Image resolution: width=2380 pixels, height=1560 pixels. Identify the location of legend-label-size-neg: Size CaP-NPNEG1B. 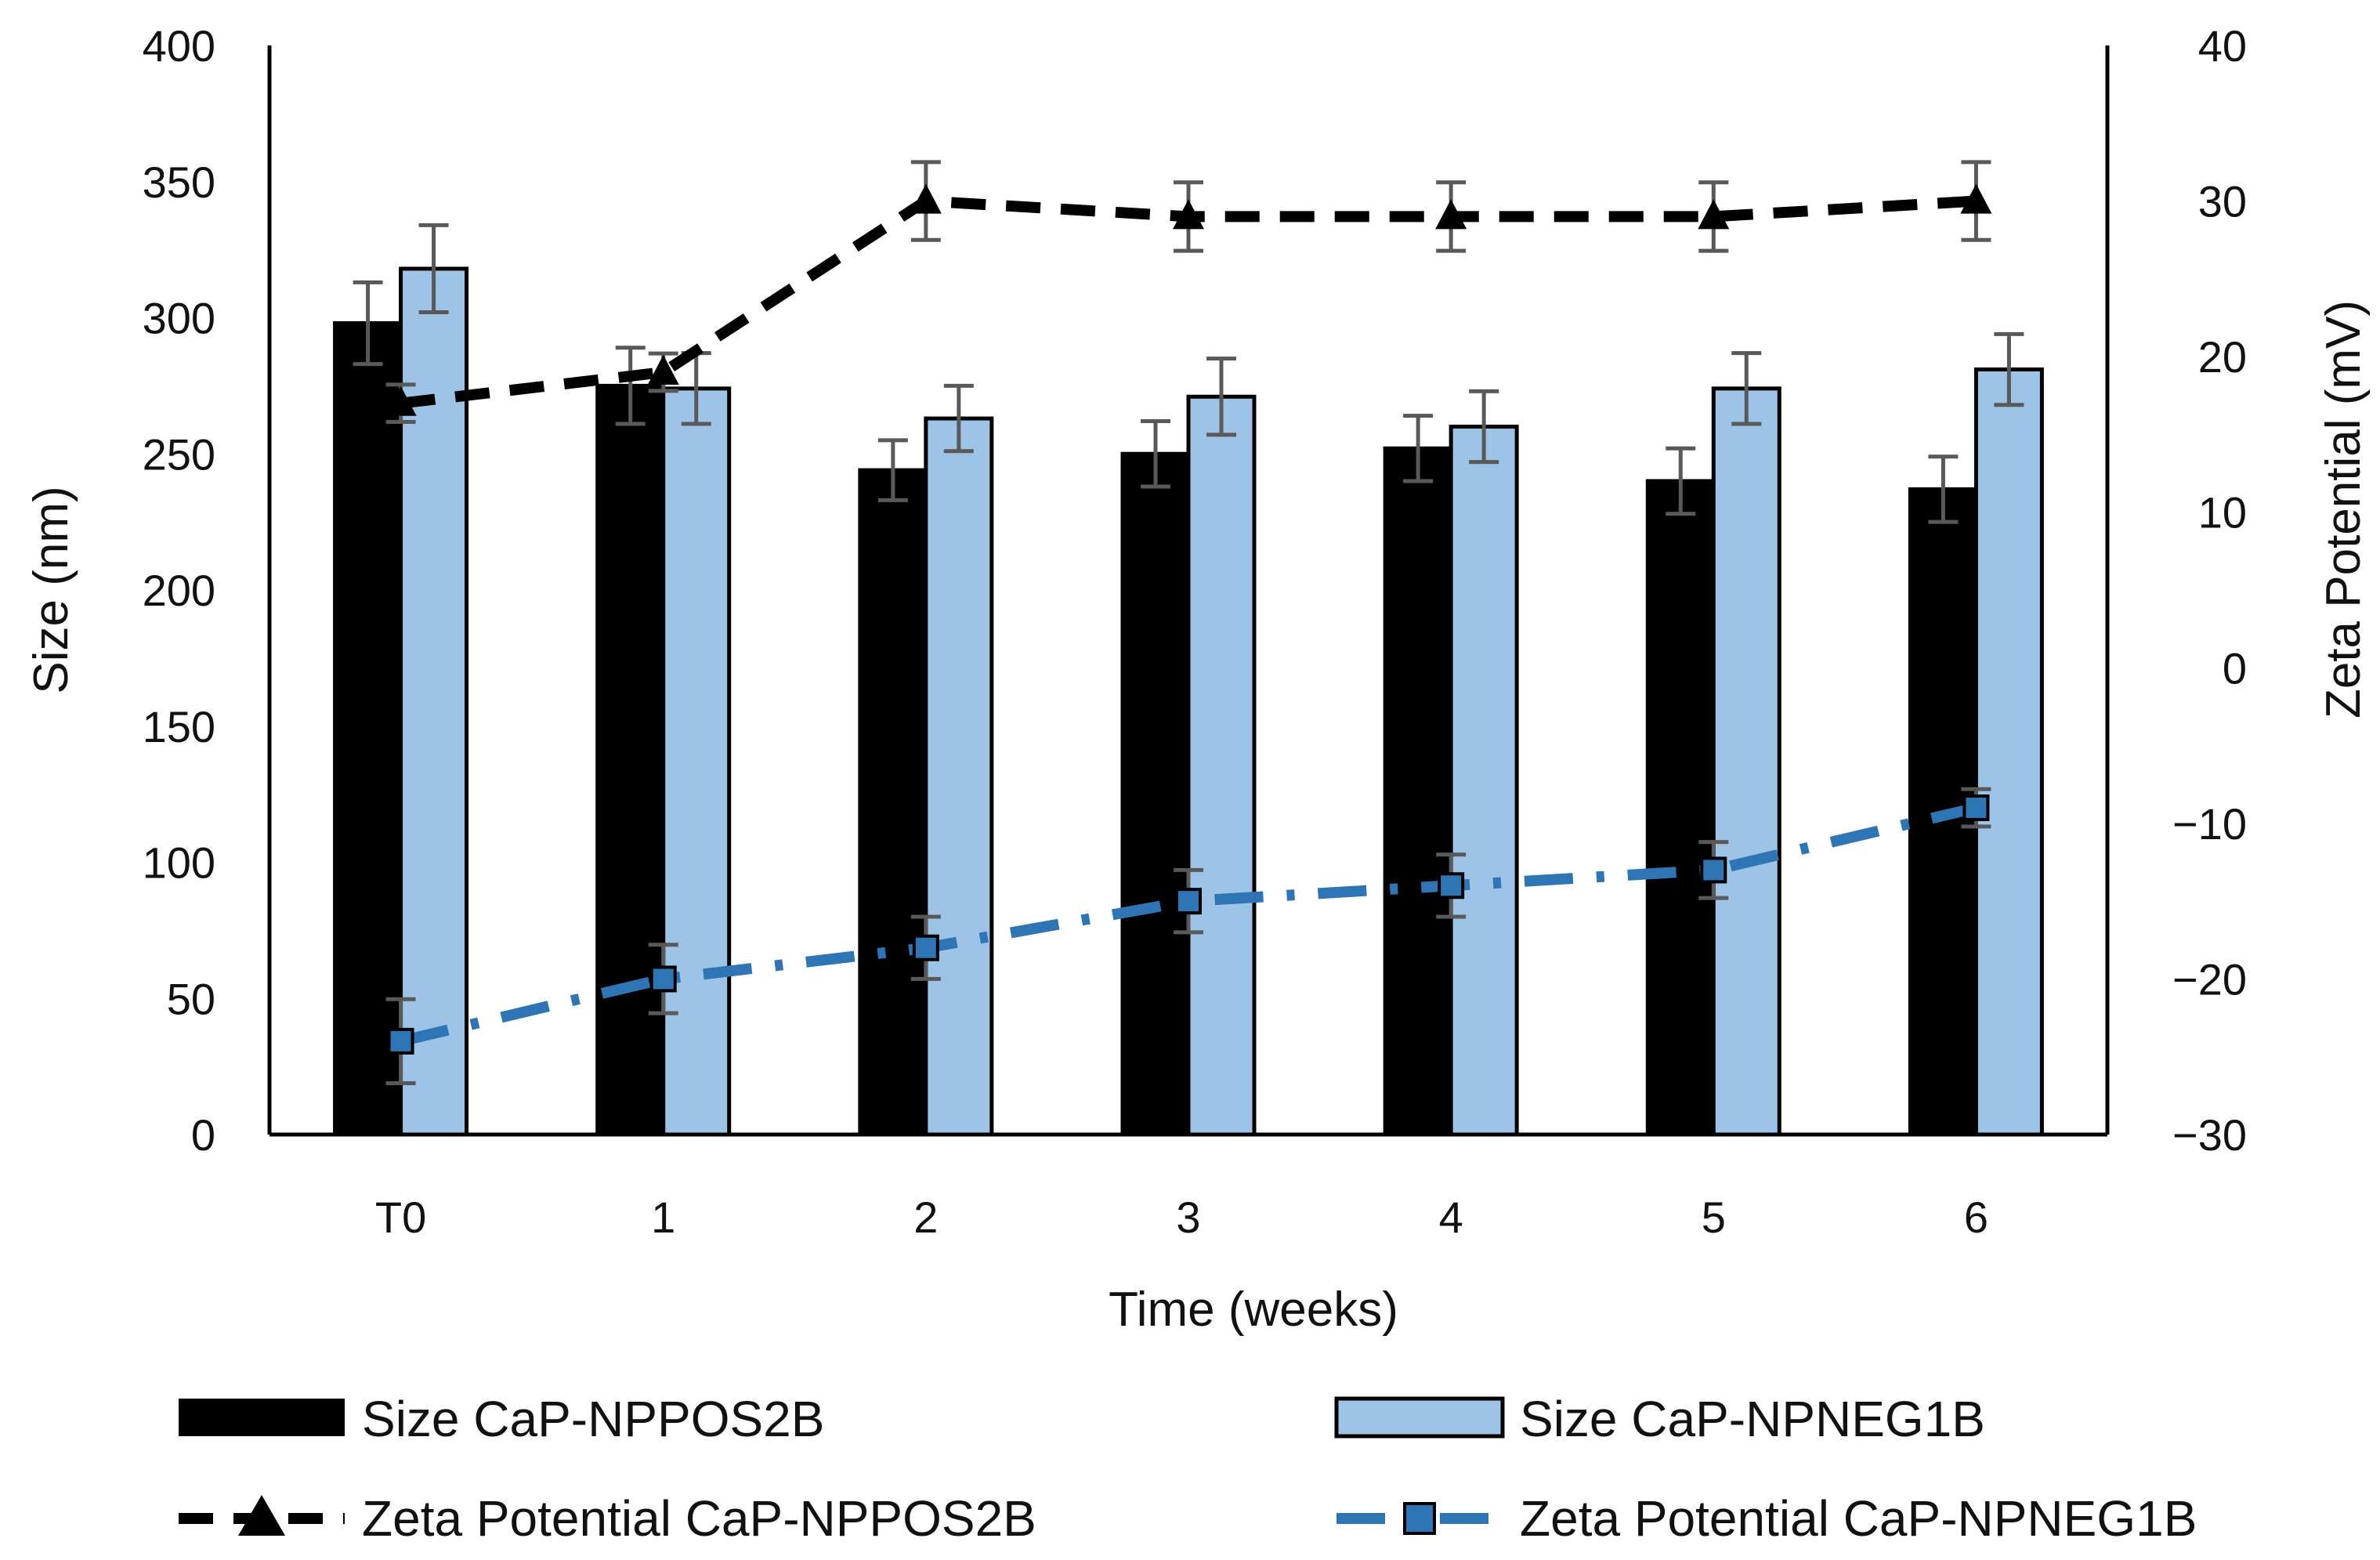
(1752, 1419).